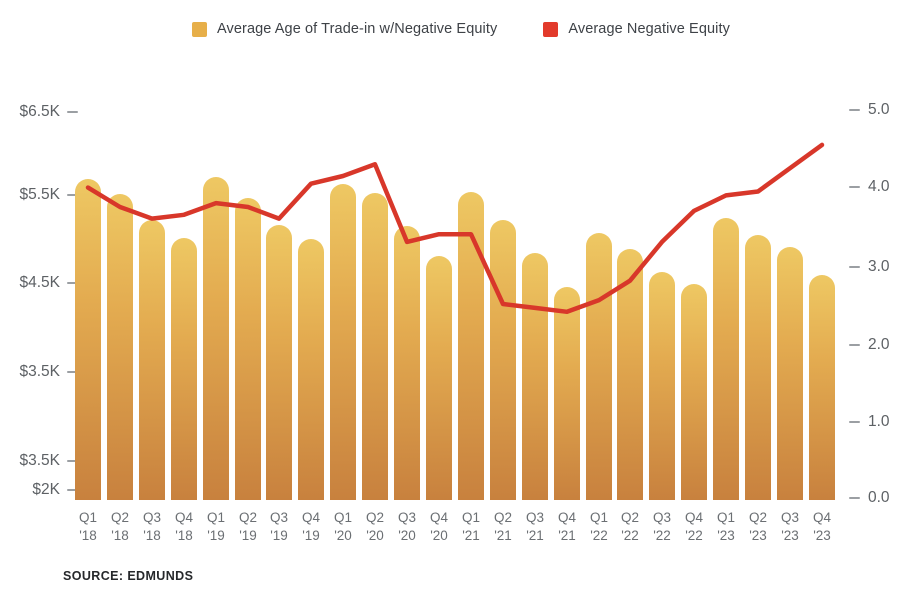  What do you see at coordinates (879, 186) in the screenshot?
I see `y-axis-right-value: 4.0` at bounding box center [879, 186].